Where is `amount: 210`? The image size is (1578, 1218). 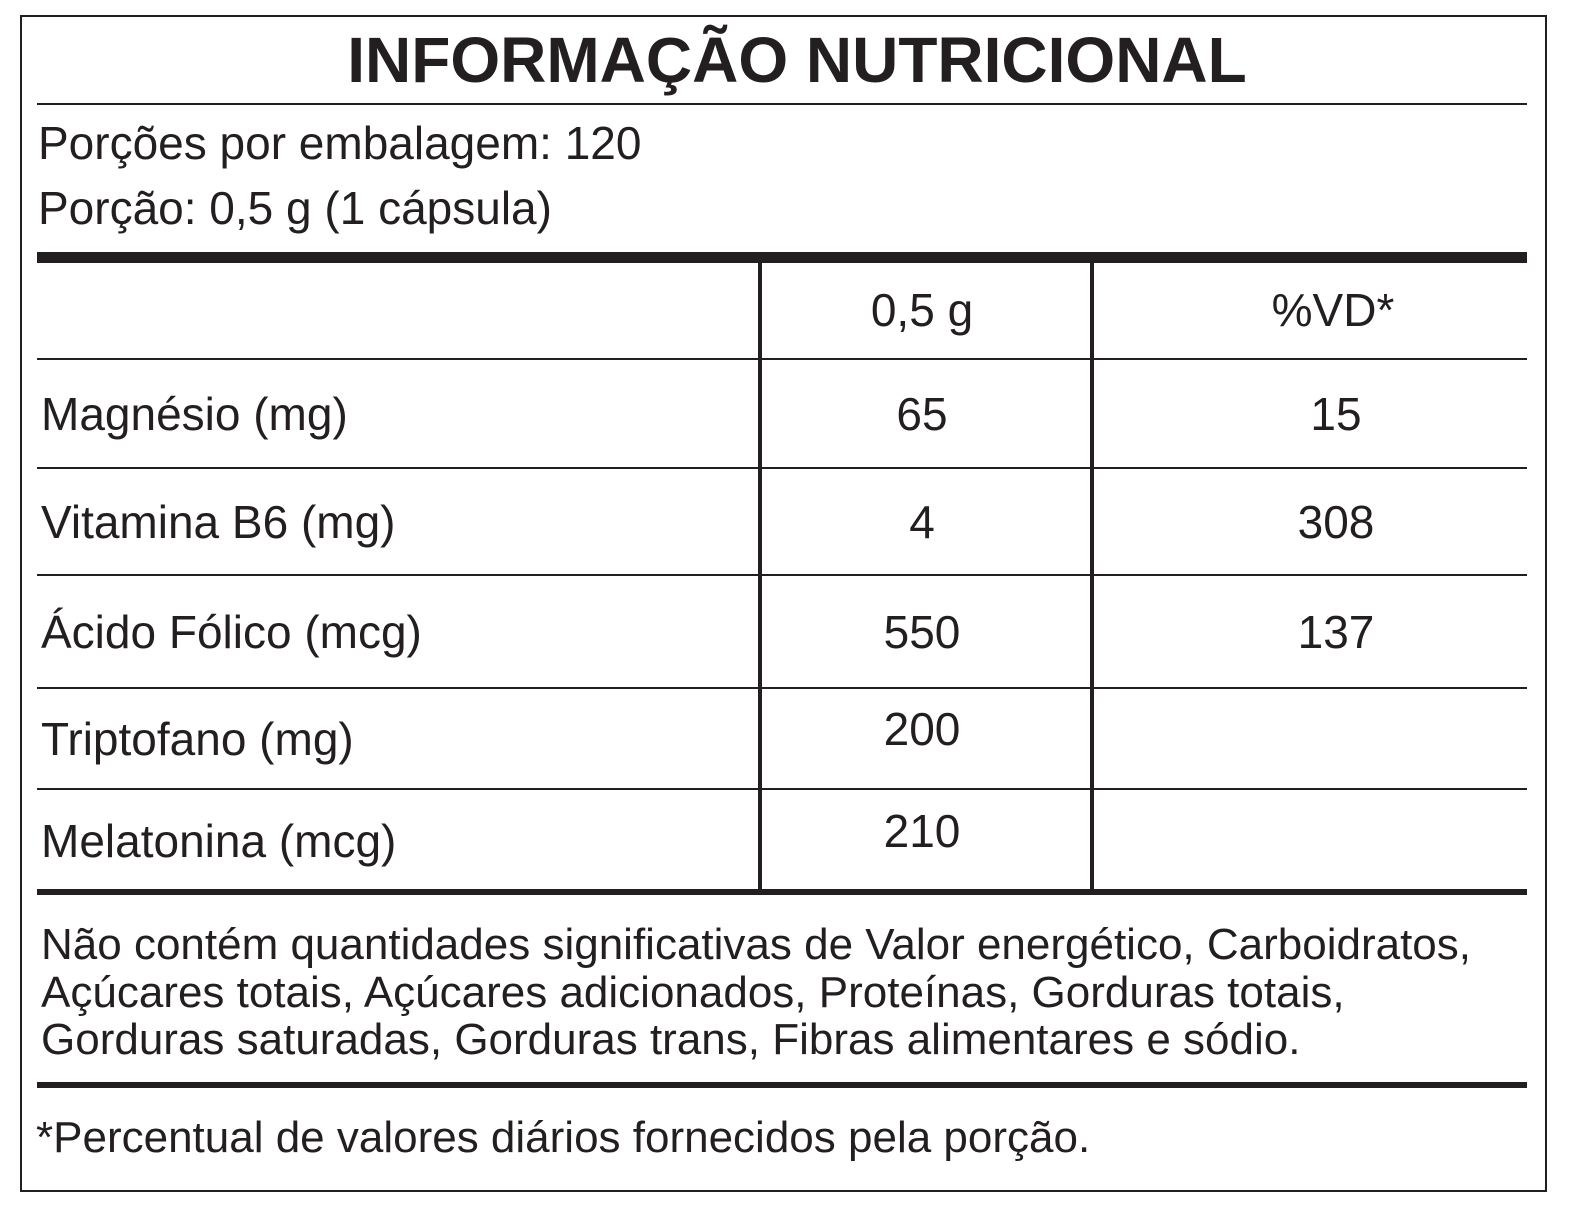
amount: 210 is located at coordinates (922, 830).